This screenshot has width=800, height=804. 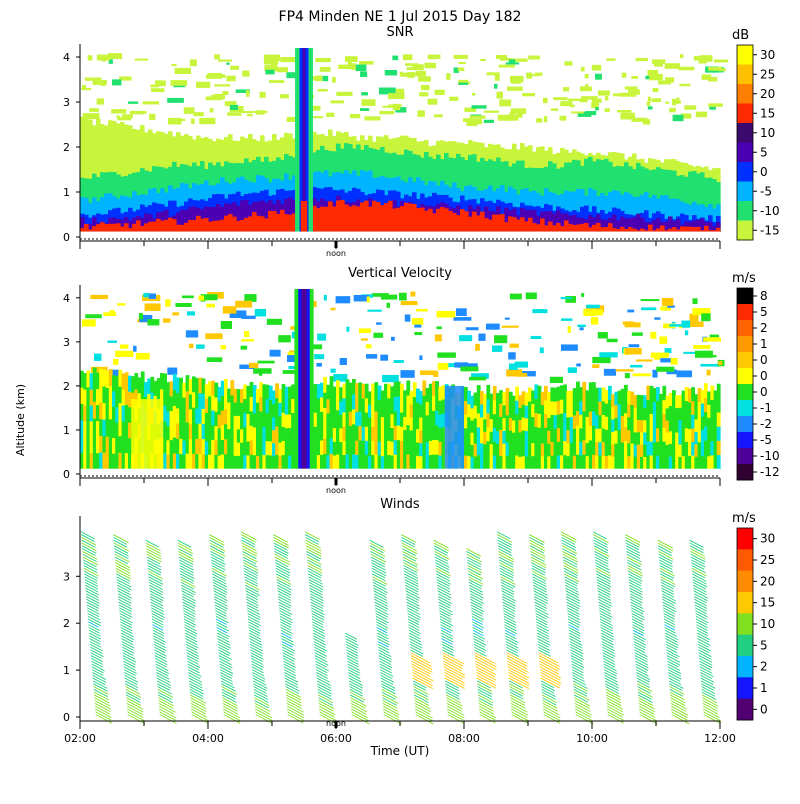 I want to click on x-tick-label: 06:00, so click(x=336, y=738).